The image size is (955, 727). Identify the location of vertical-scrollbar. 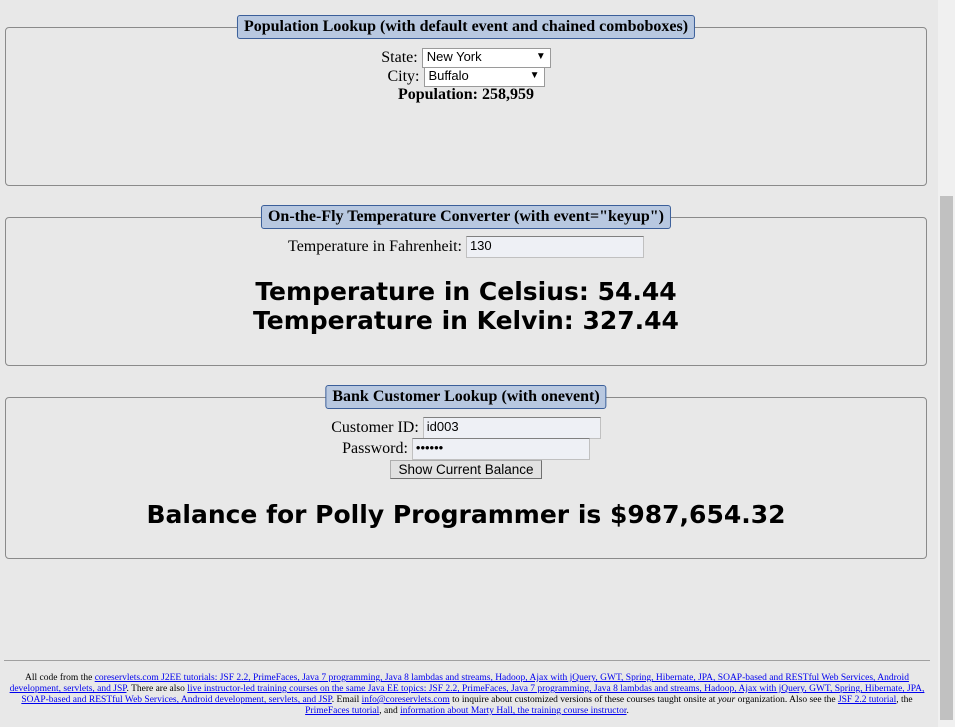
(946, 363).